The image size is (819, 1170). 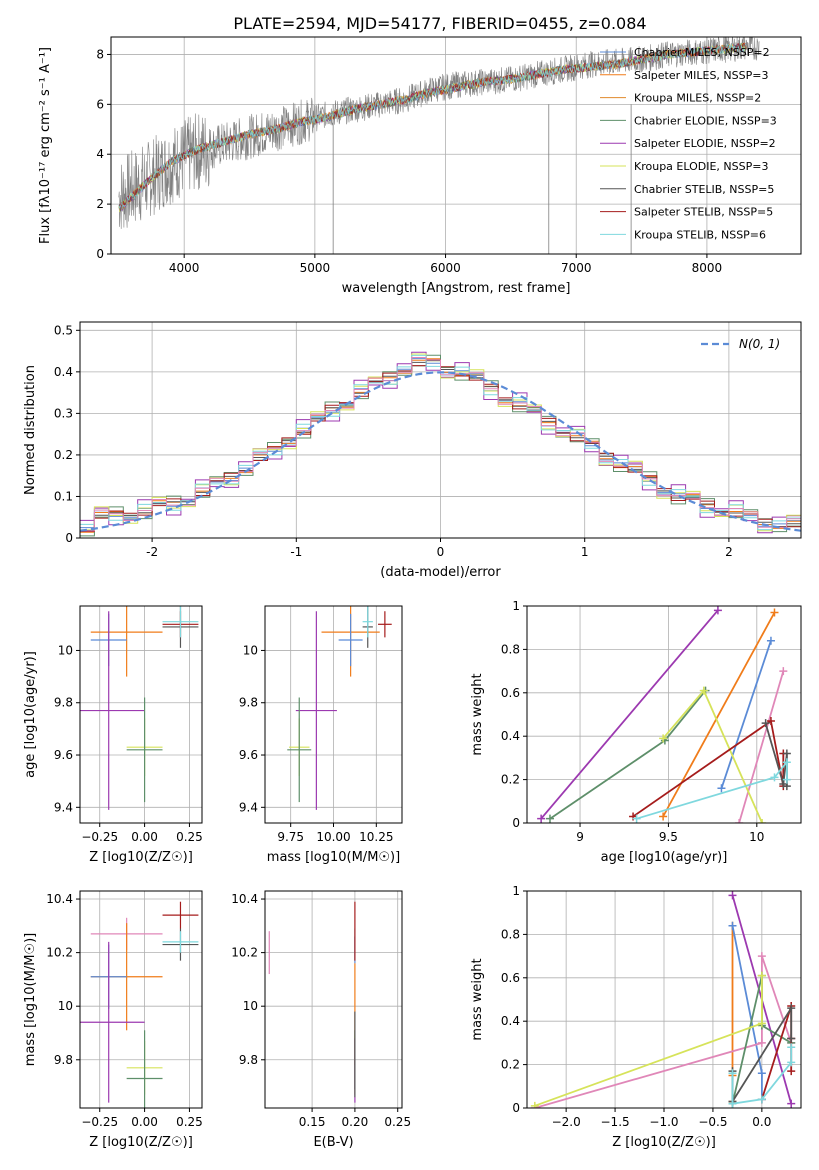 I want to click on x-tick-label: 0.15, so click(x=312, y=1122).